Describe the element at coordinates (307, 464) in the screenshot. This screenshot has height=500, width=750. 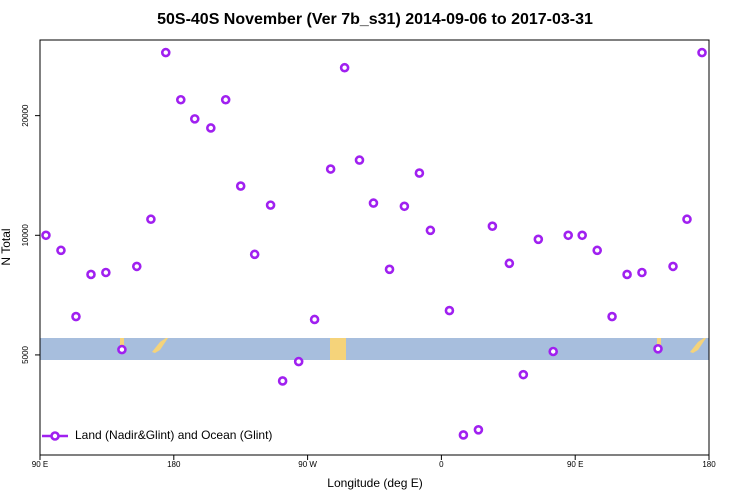
I see `x-tick-label: 90 W` at that location.